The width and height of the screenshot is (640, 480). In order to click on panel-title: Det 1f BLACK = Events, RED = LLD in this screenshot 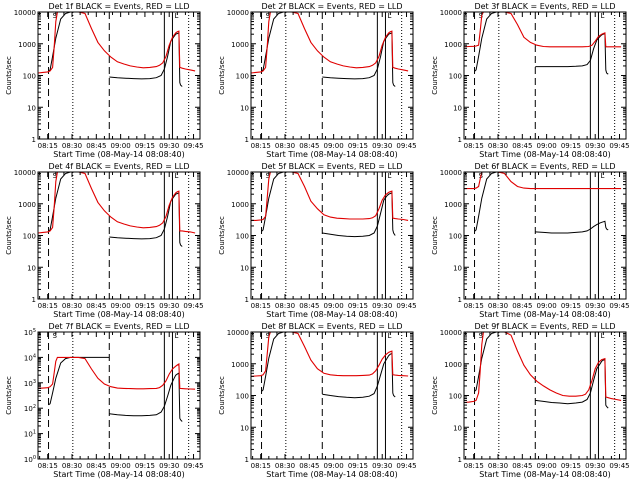, I will do `click(118, 6)`.